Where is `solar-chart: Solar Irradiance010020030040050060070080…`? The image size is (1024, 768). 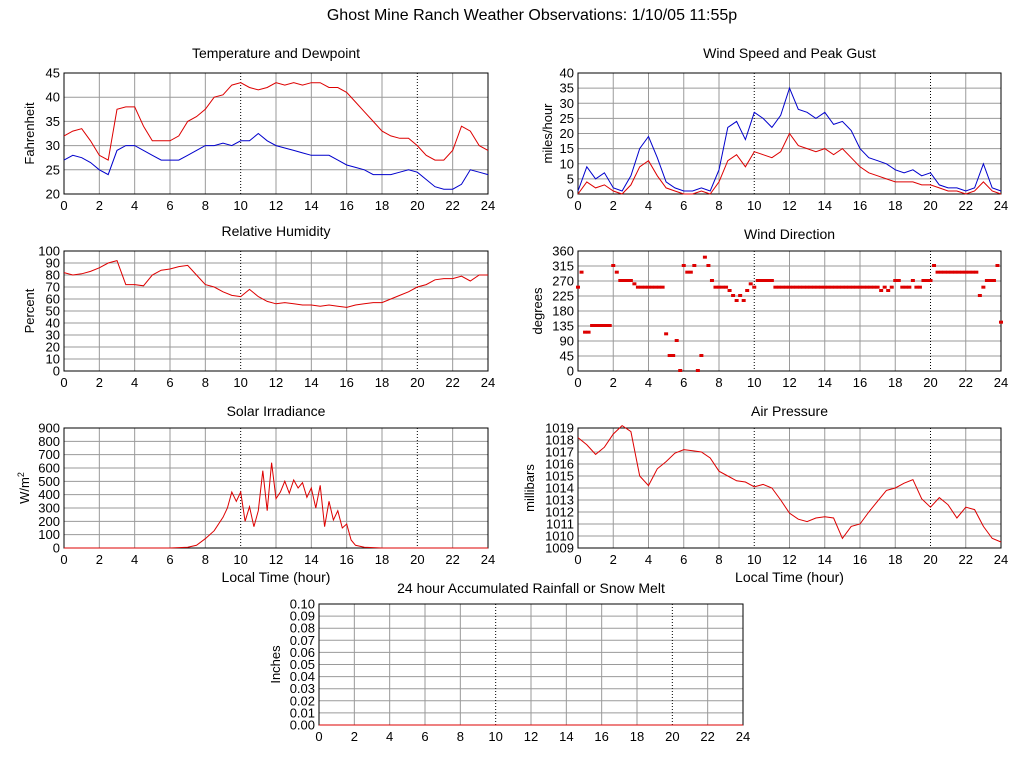 solar-chart: Solar Irradiance010020030040050060070080… is located at coordinates (255, 494).